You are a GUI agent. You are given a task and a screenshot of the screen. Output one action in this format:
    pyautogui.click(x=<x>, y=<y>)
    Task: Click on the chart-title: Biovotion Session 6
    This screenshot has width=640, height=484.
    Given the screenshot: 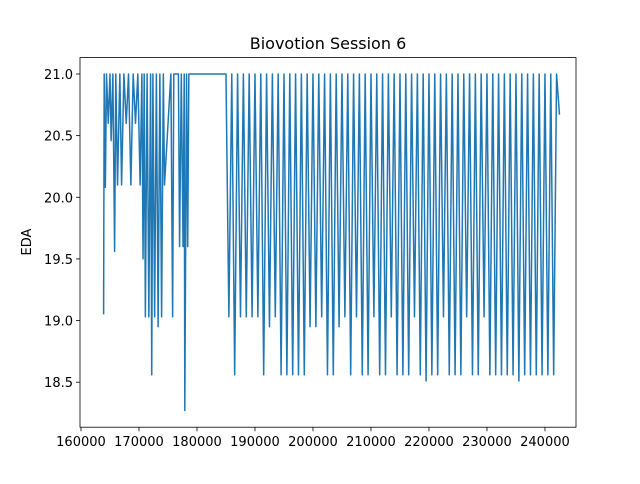 What is the action you would take?
    pyautogui.click(x=328, y=43)
    